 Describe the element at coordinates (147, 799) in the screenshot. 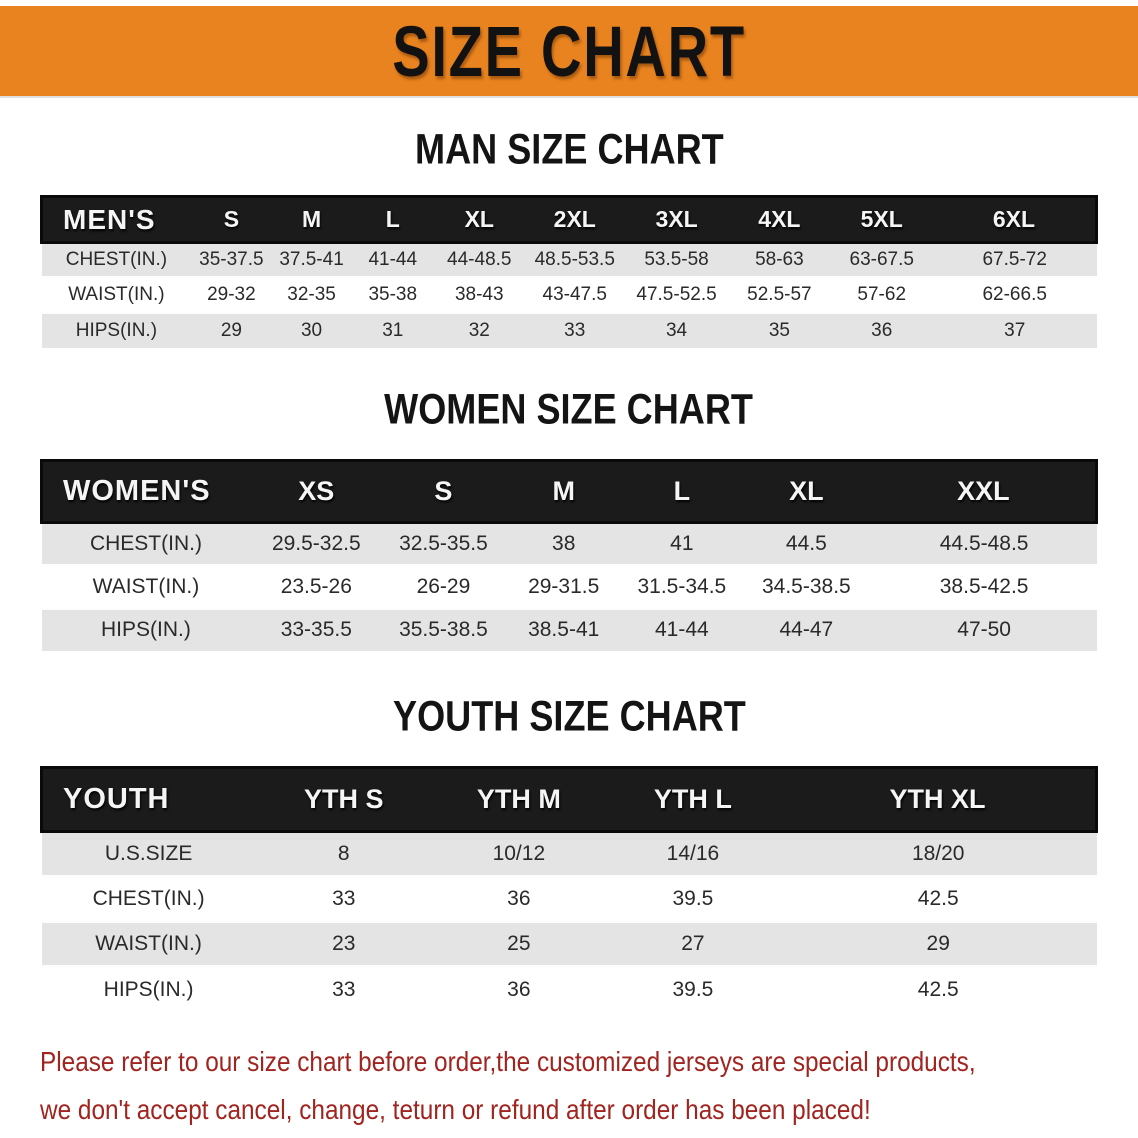

I see `youth-corner-label: YOUTH` at that location.